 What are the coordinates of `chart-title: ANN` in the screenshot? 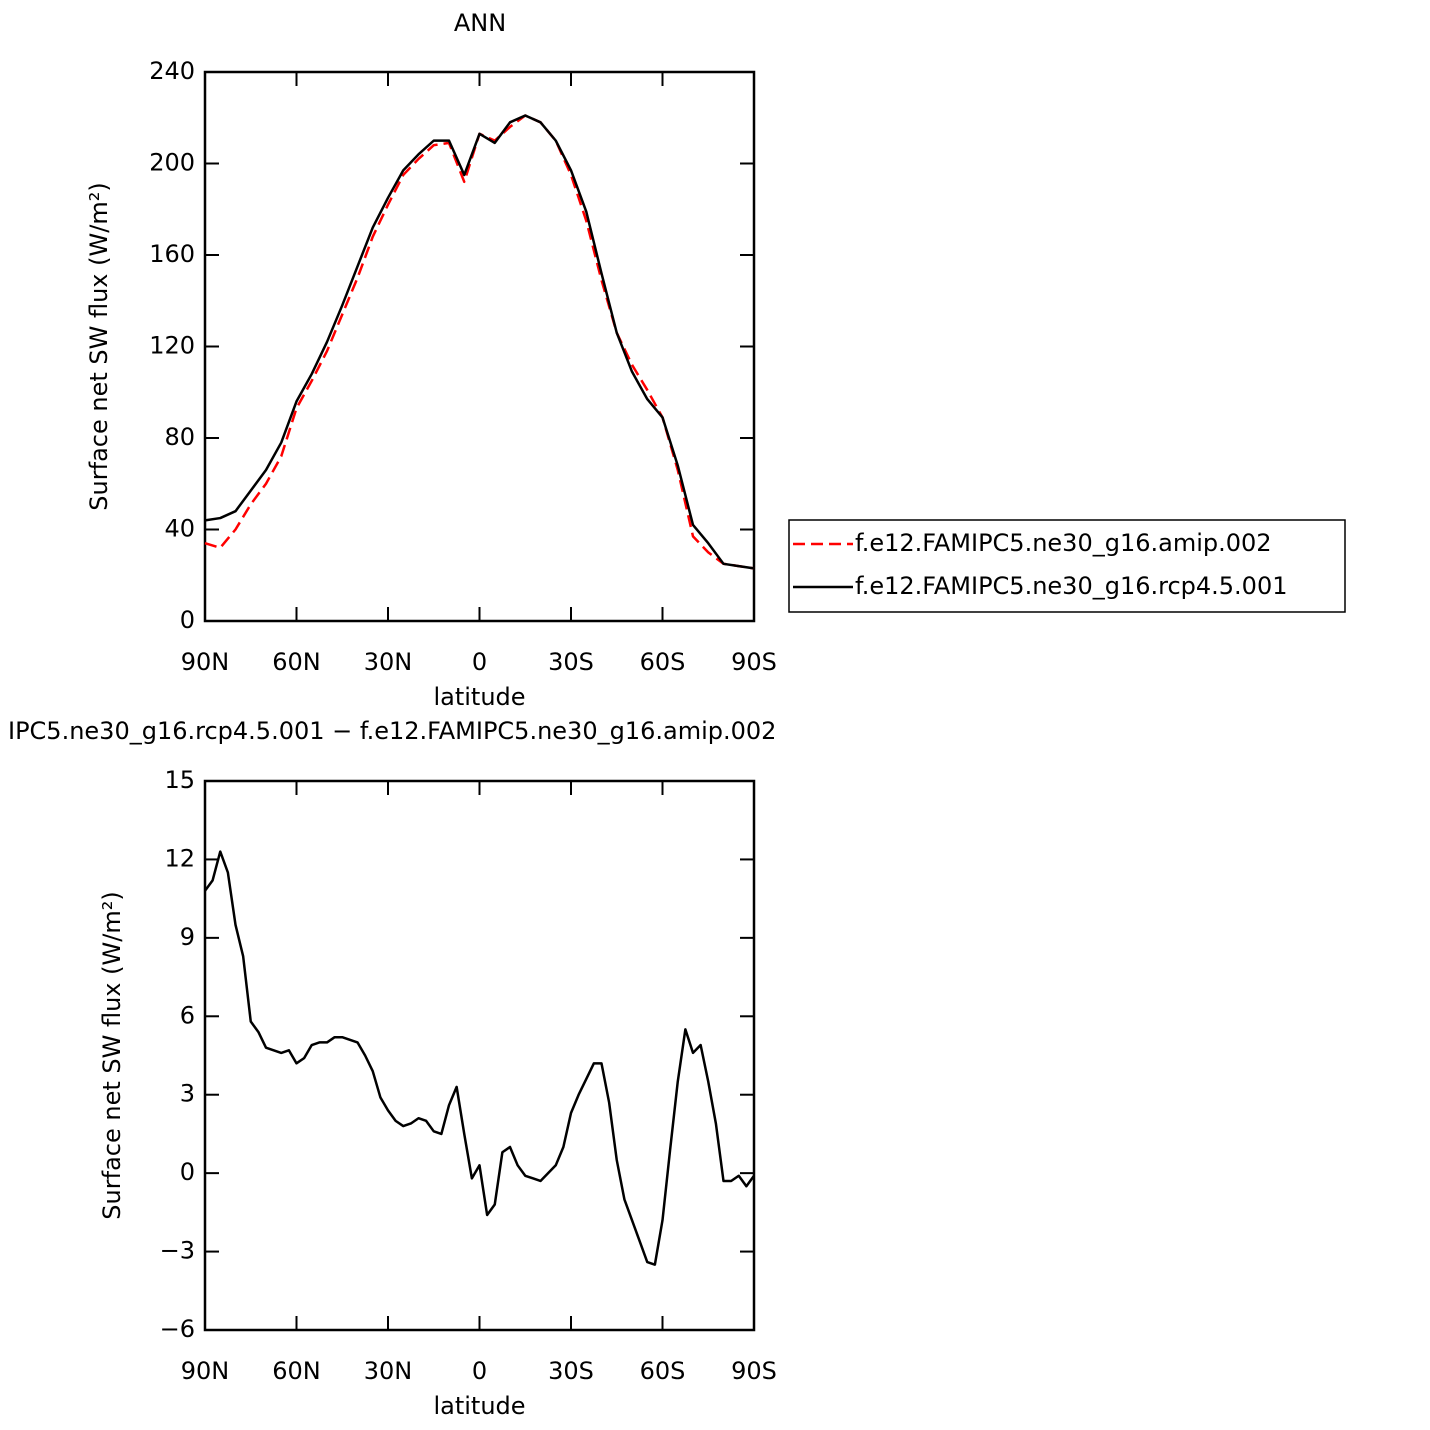 It's located at (480, 23).